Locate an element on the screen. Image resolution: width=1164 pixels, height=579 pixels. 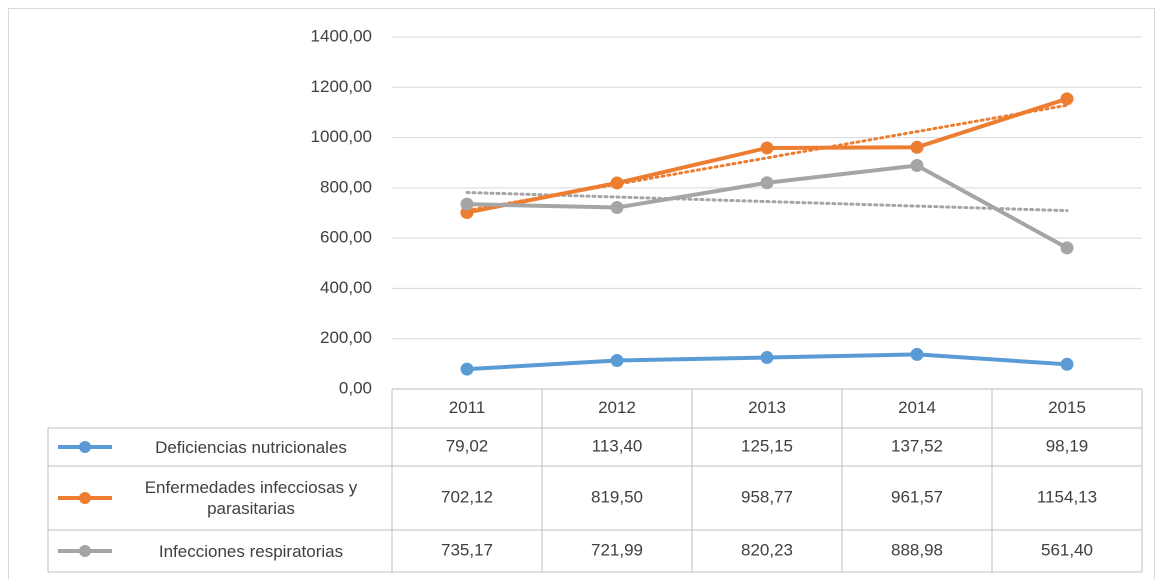
table-value: 561,40 is located at coordinates (1067, 549).